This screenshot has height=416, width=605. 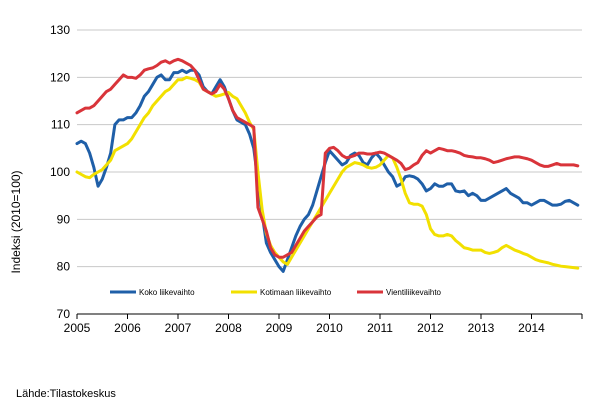 I want to click on x-tick-label: 2012, so click(x=430, y=328).